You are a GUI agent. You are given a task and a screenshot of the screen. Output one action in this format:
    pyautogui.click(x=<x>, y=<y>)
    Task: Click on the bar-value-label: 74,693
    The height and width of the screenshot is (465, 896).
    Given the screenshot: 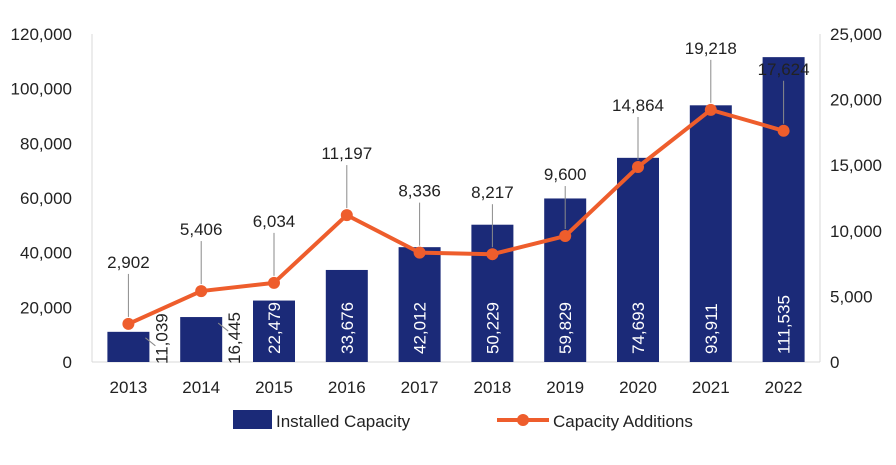 What is the action you would take?
    pyautogui.click(x=638, y=328)
    